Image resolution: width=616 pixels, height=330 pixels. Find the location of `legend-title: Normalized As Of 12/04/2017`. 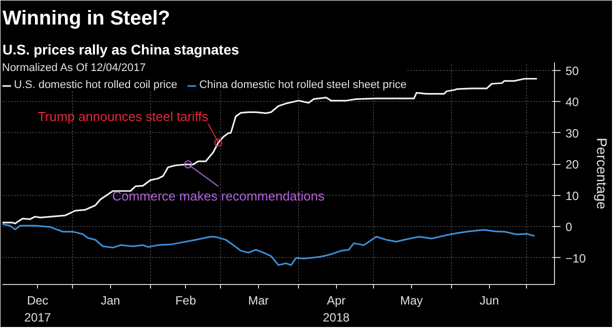

legend-title: Normalized As Of 12/04/2017 is located at coordinates (74, 68).